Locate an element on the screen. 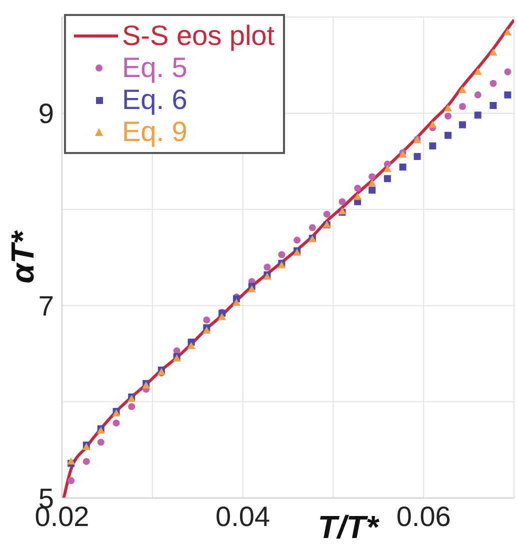  y-axis-title: αT* is located at coordinates (22, 257).